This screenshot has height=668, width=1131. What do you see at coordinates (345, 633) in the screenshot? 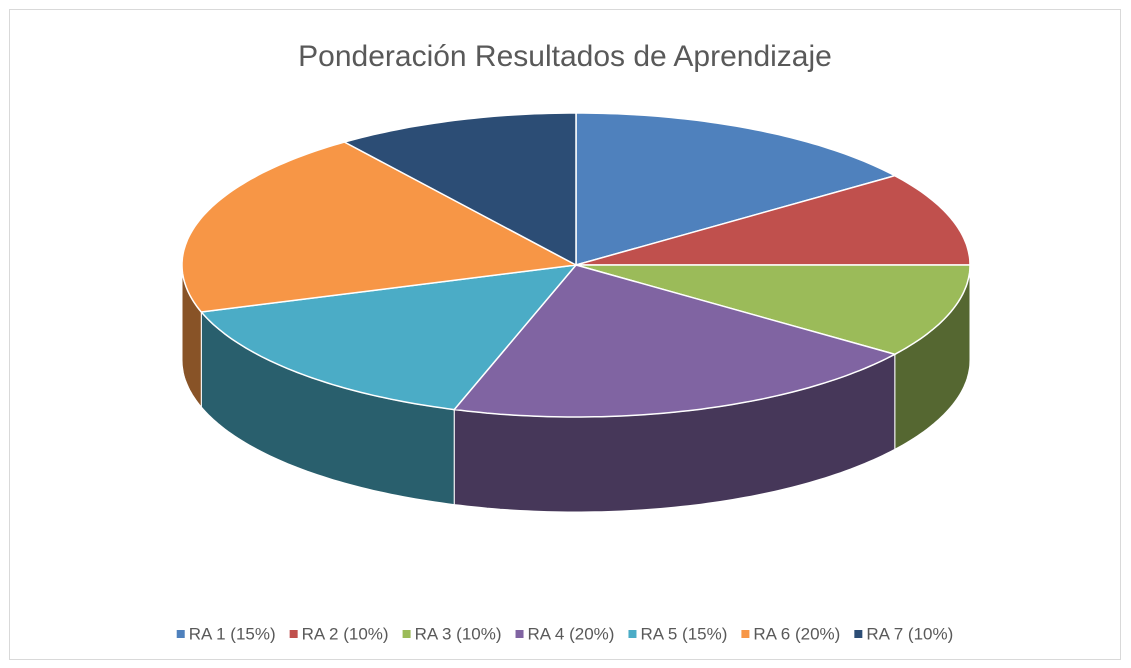
I see `legend-label: RA 2 (10%)` at bounding box center [345, 633].